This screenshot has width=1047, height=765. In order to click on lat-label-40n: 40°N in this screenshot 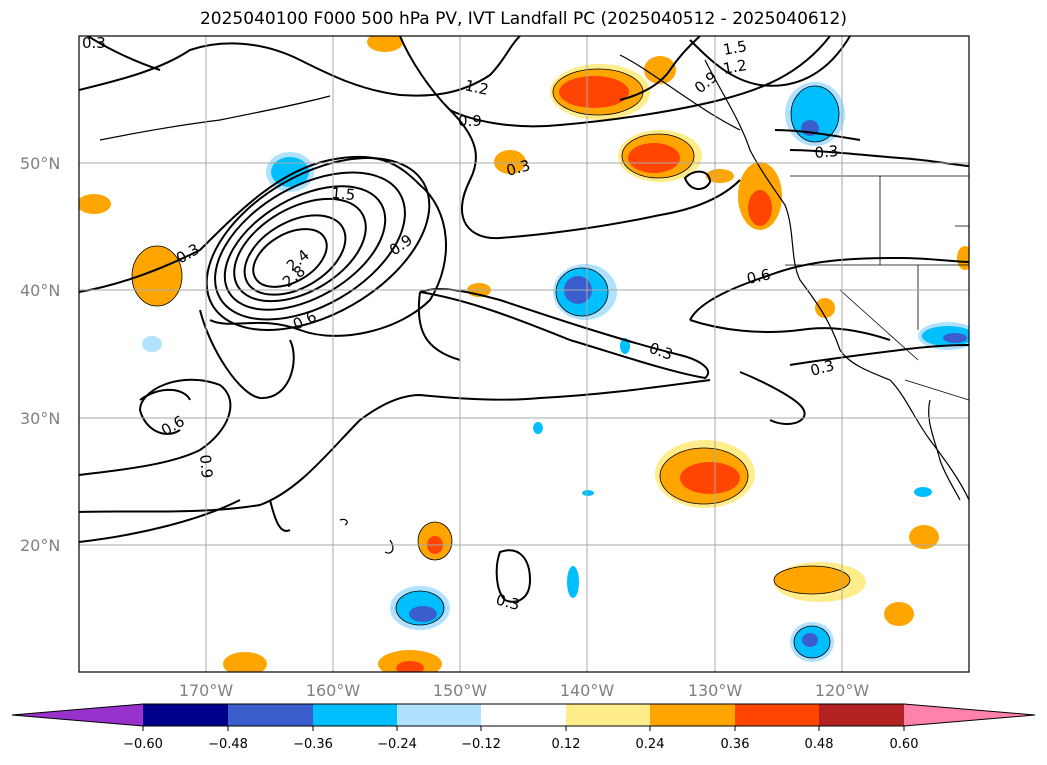, I will do `click(40, 290)`.